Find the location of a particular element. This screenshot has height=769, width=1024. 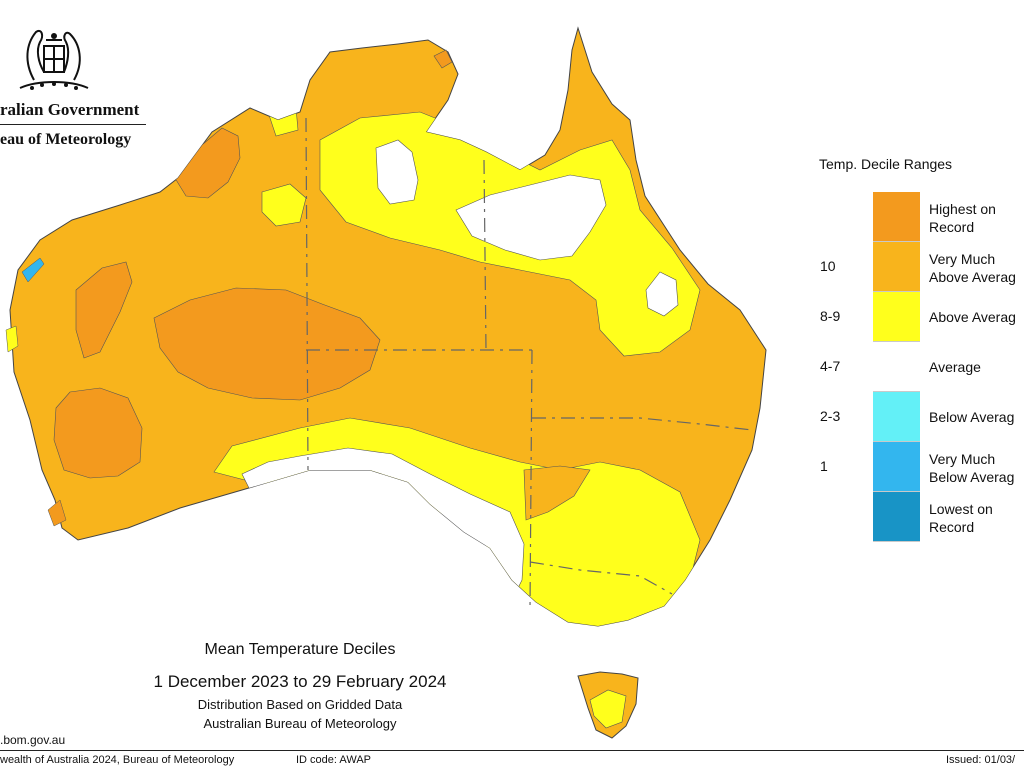

legend-range: 8-9 is located at coordinates (830, 316).